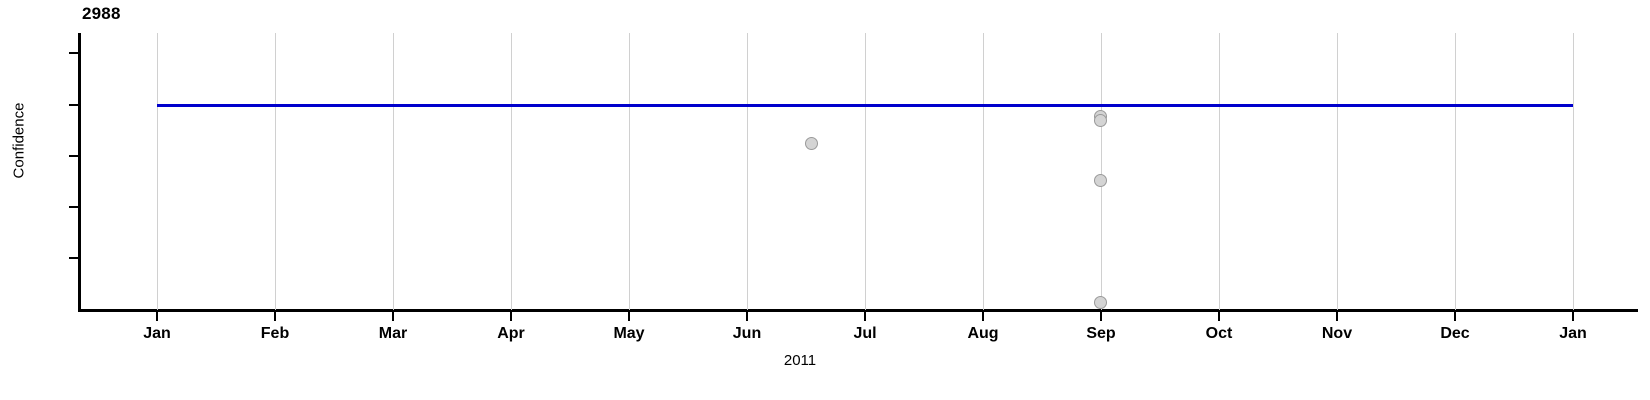 The image size is (1650, 400). Describe the element at coordinates (858, 310) in the screenshot. I see `x-axis-line` at that location.